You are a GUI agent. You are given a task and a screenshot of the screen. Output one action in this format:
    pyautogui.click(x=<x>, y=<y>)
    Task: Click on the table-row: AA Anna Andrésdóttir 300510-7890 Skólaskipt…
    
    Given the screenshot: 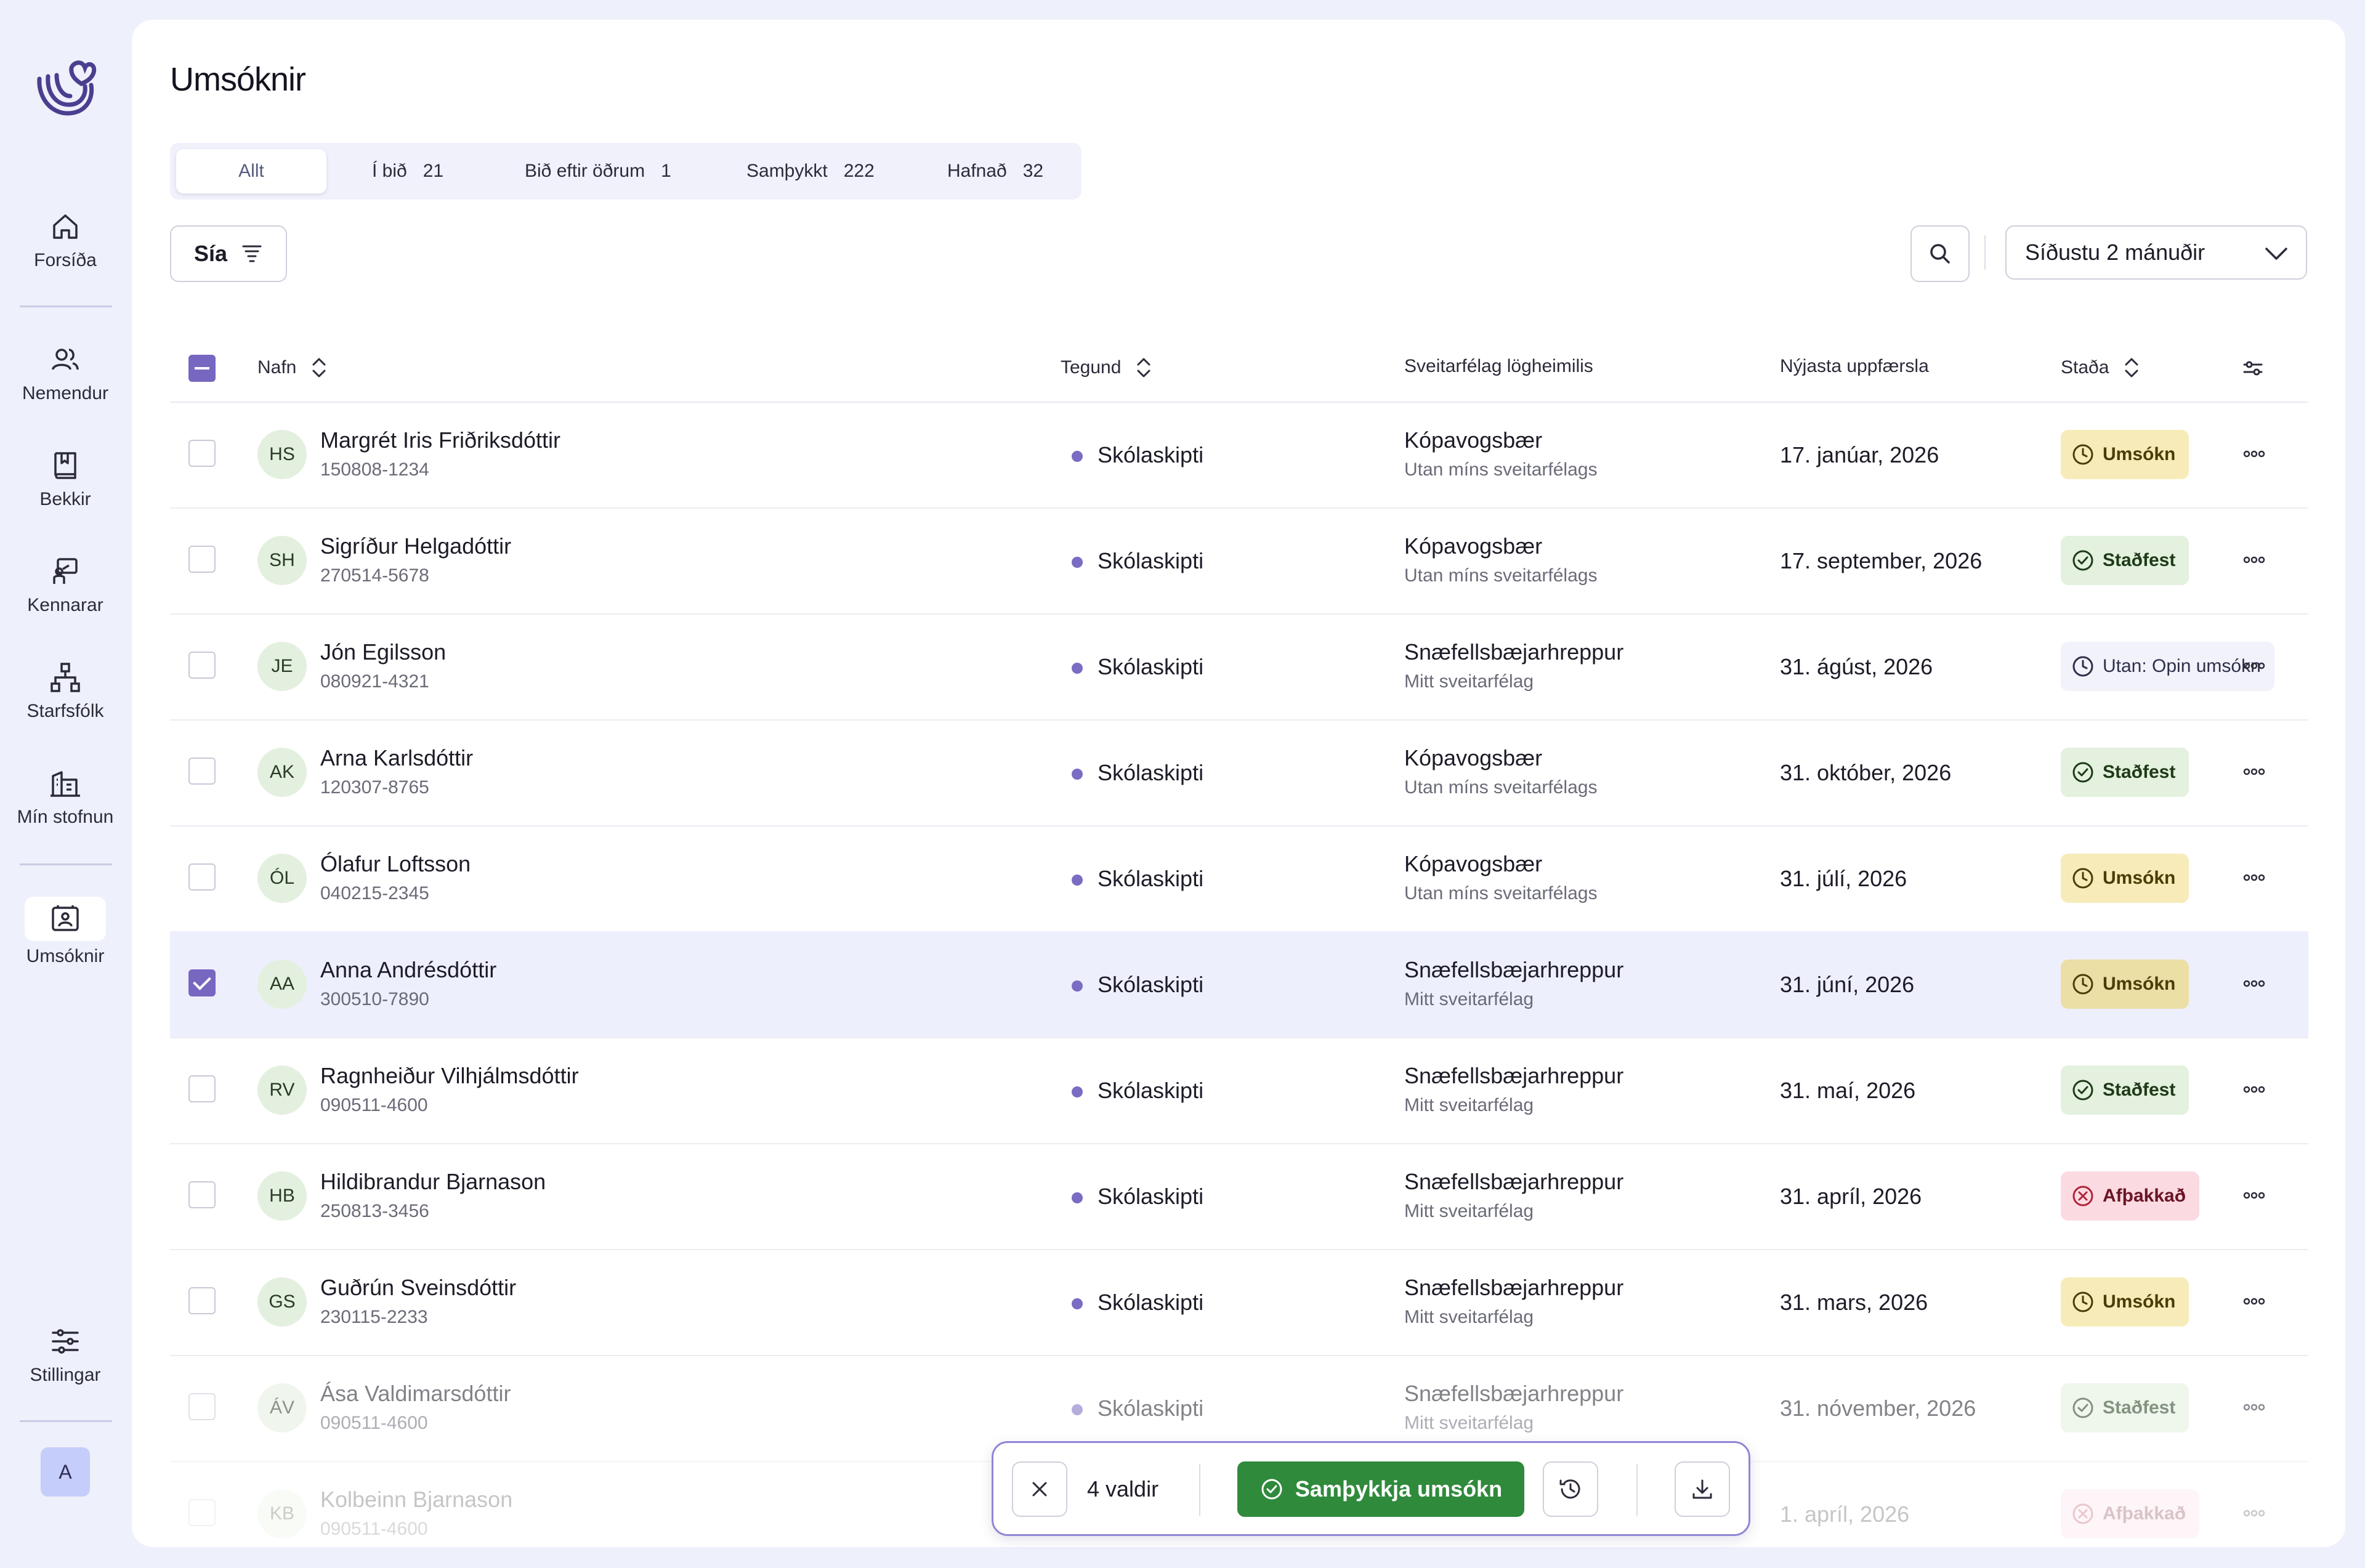 What is the action you would take?
    pyautogui.click(x=1239, y=984)
    